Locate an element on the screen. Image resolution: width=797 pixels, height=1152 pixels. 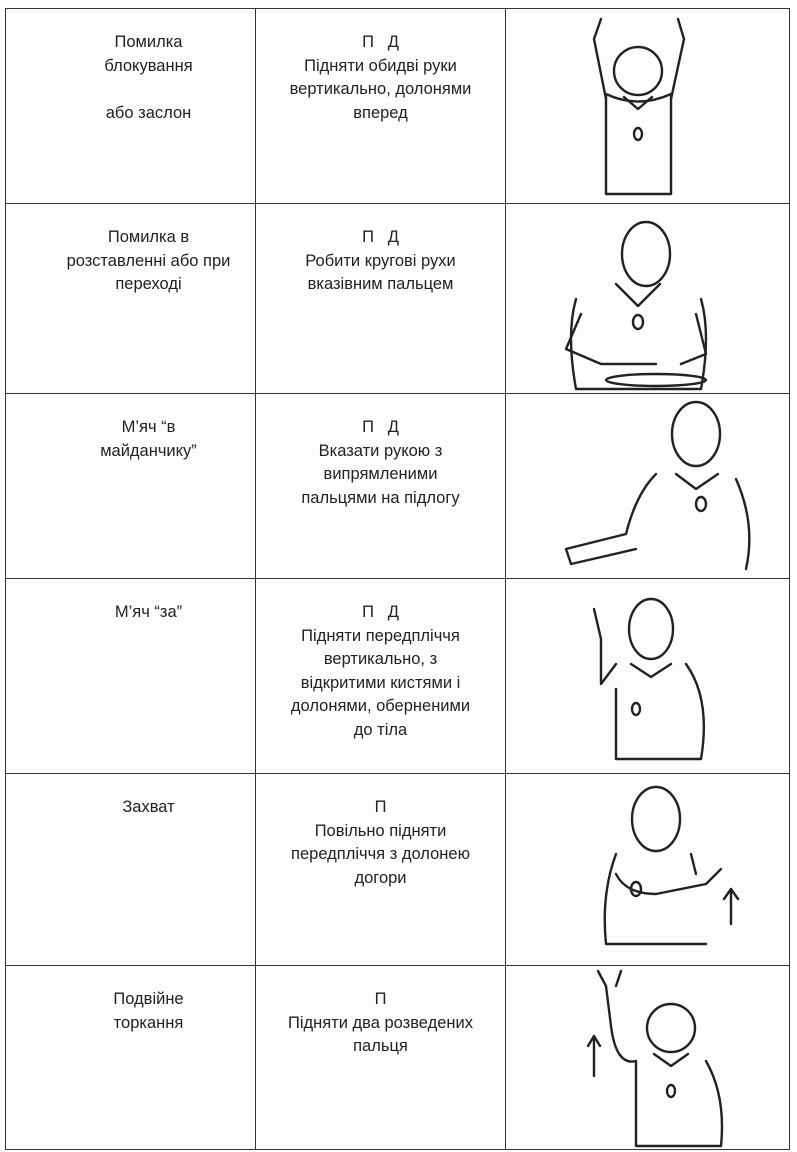
description-text: пальцями на підлогу is located at coordinates (380, 497).